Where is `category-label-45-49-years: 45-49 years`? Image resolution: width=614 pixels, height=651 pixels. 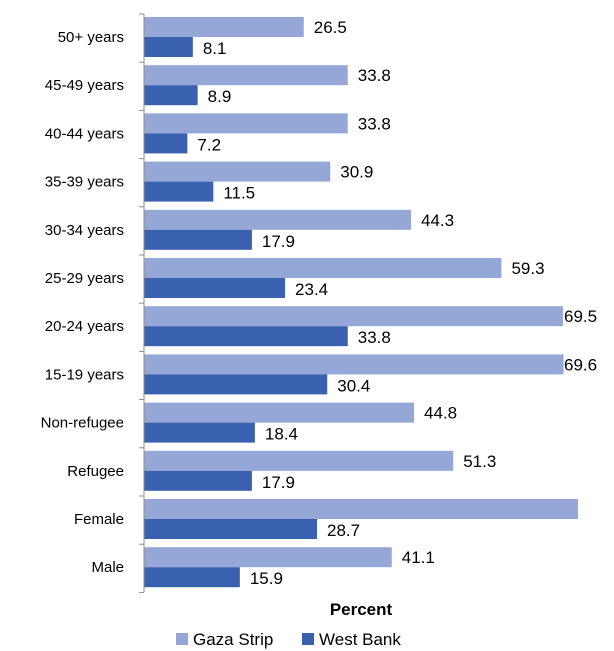
category-label-45-49-years: 45-49 years is located at coordinates (84, 85).